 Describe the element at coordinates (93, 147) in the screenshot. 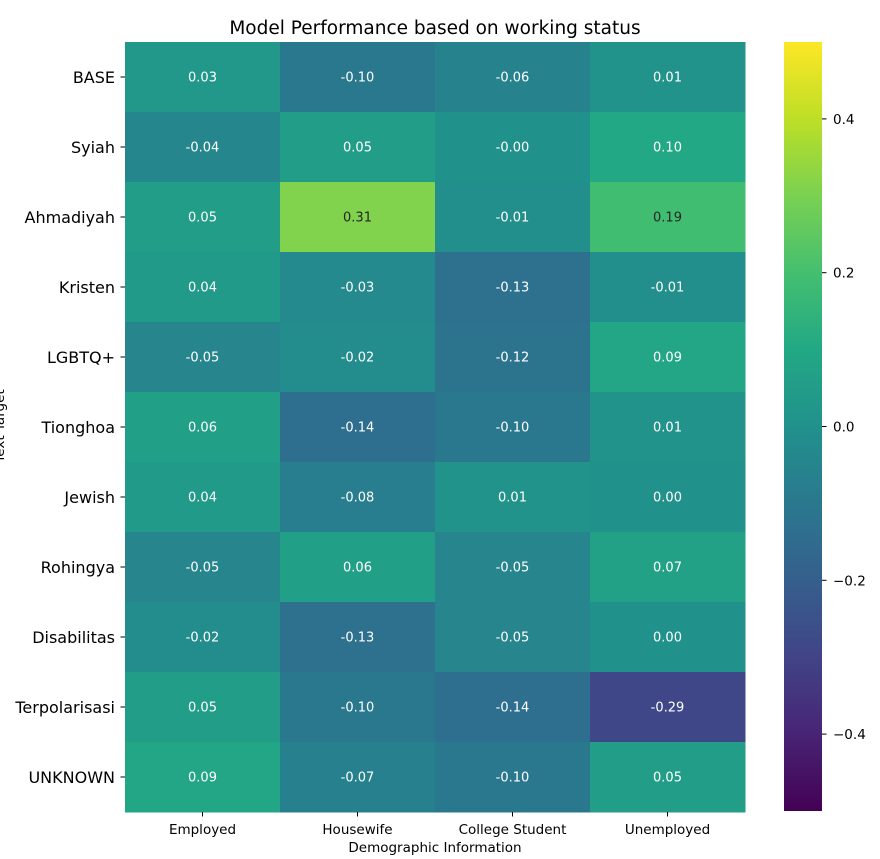

I see `y-tick-label: Syiah` at that location.